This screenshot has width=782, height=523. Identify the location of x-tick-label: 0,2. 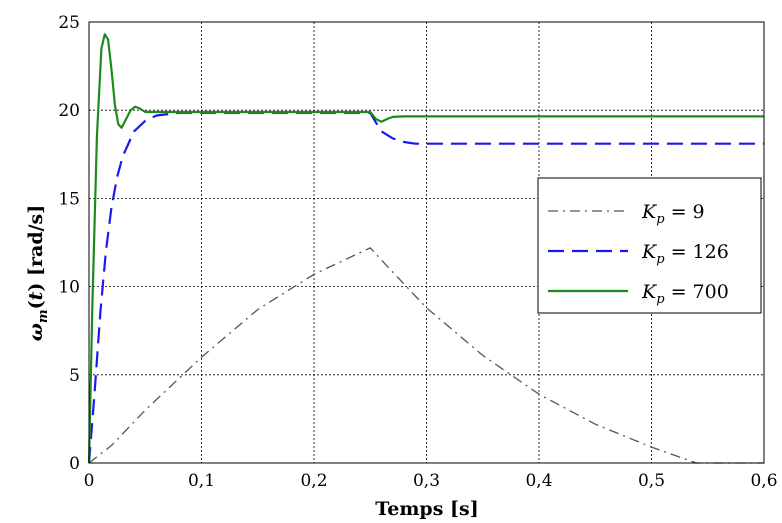
(313, 481).